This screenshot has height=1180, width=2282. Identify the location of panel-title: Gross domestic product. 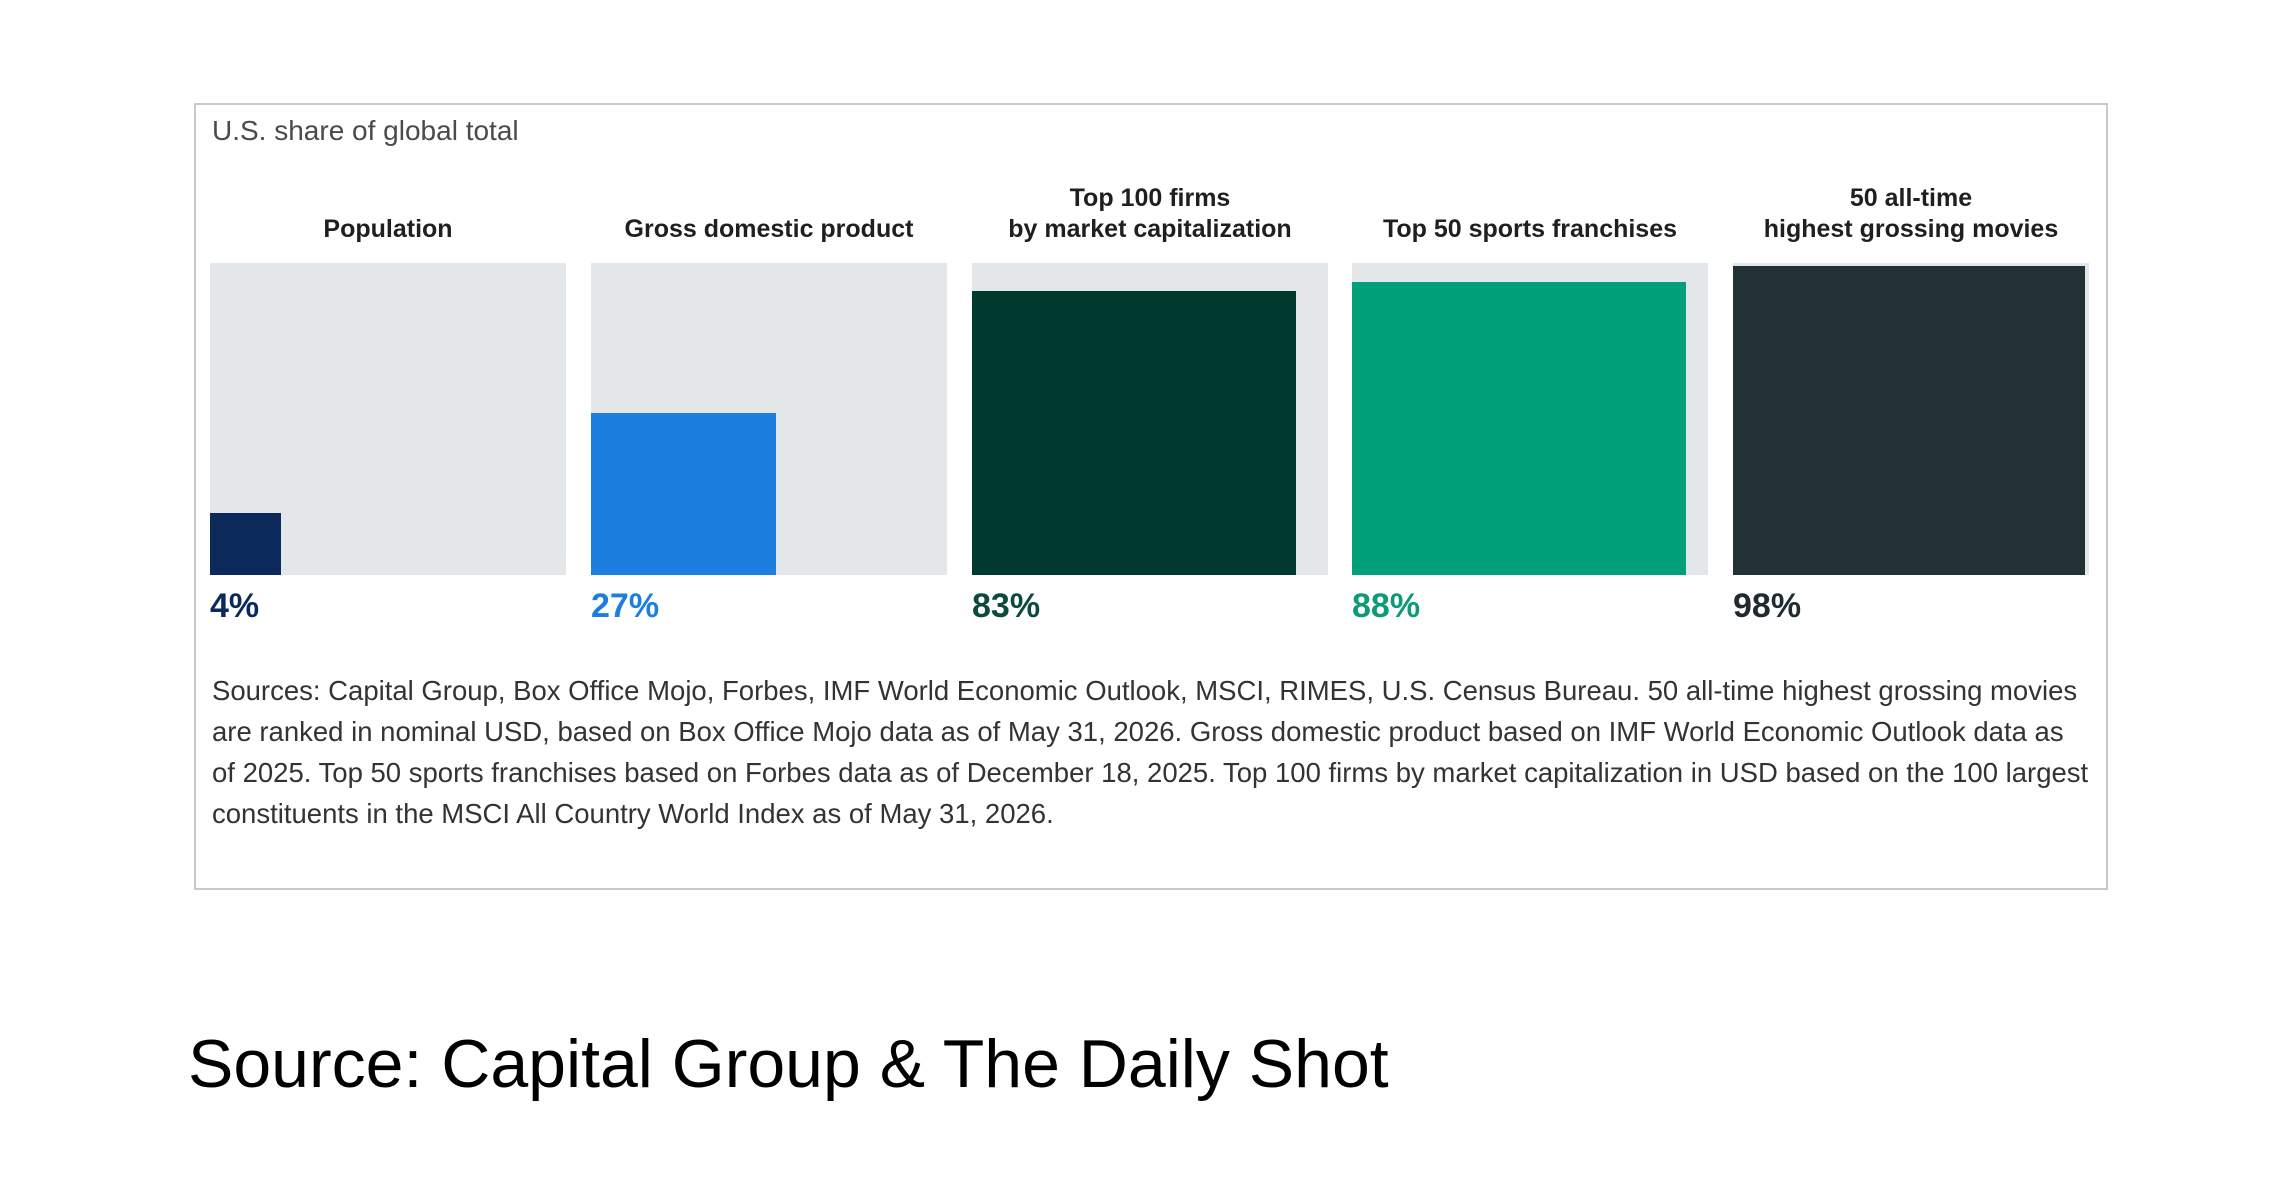
(769, 229).